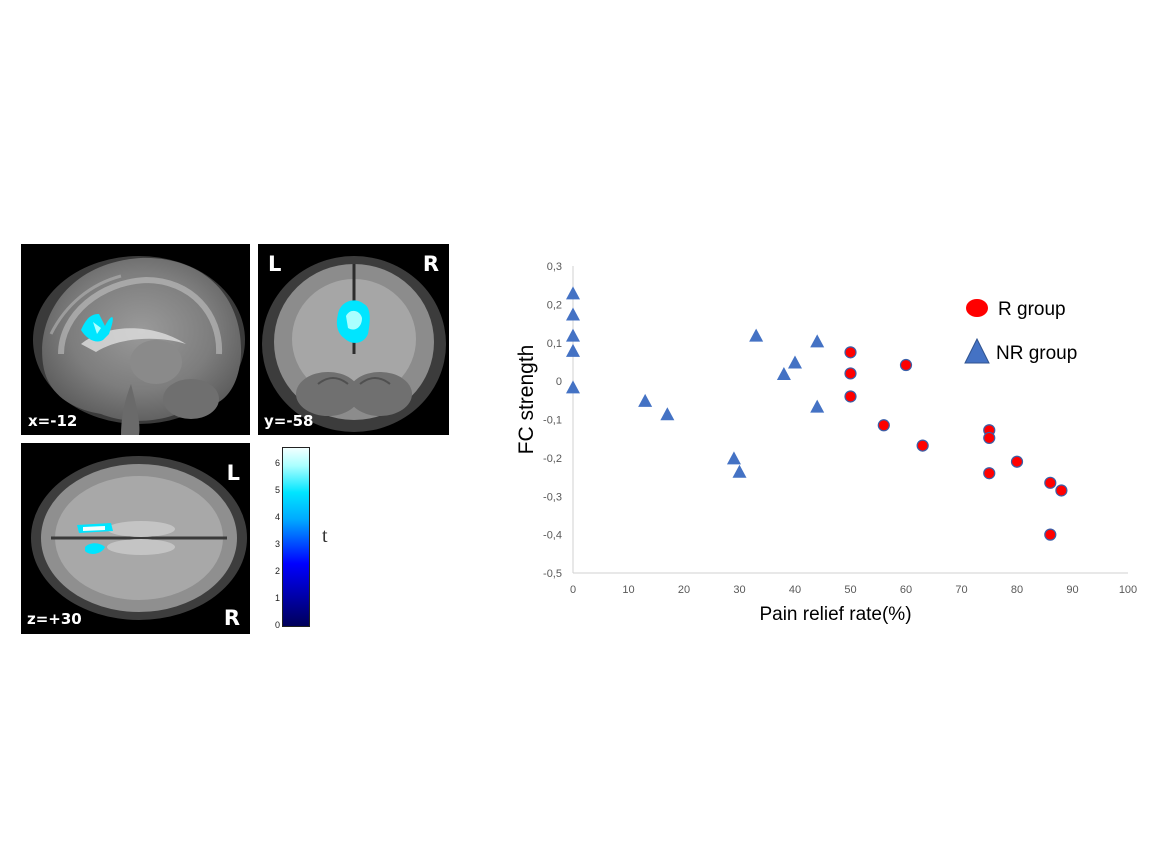 Image resolution: width=1152 pixels, height=864 pixels. Describe the element at coordinates (430, 264) in the screenshot. I see `coronal-right-label: R` at that location.